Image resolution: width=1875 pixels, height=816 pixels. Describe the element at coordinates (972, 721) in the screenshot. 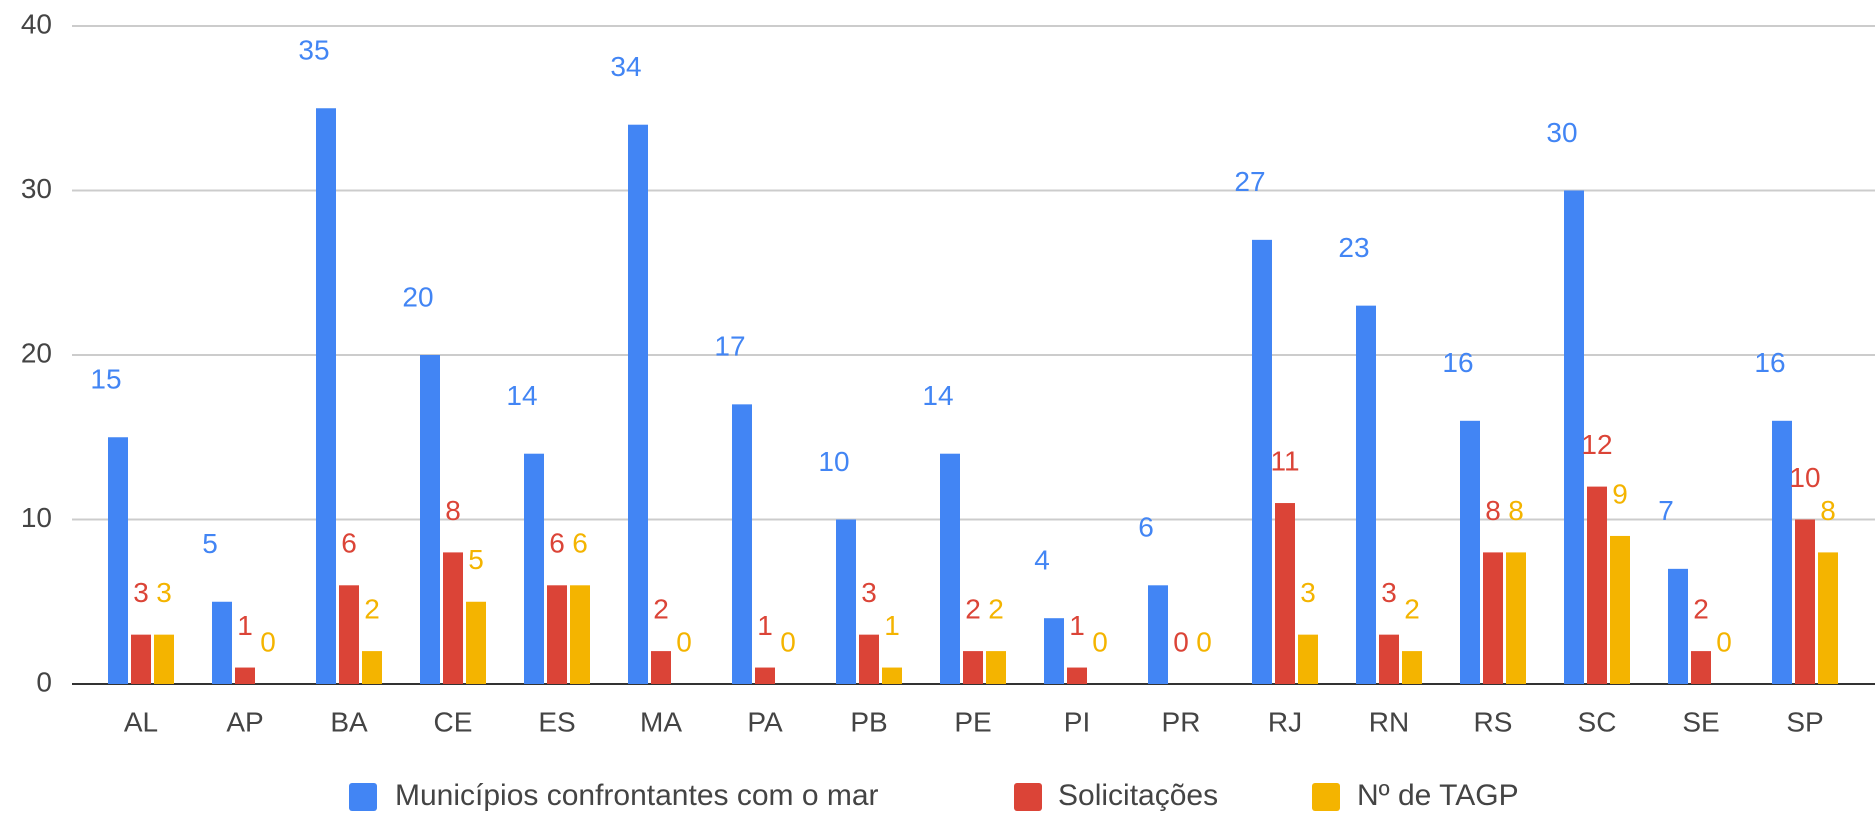

I see `x-tick-label: PE` at that location.